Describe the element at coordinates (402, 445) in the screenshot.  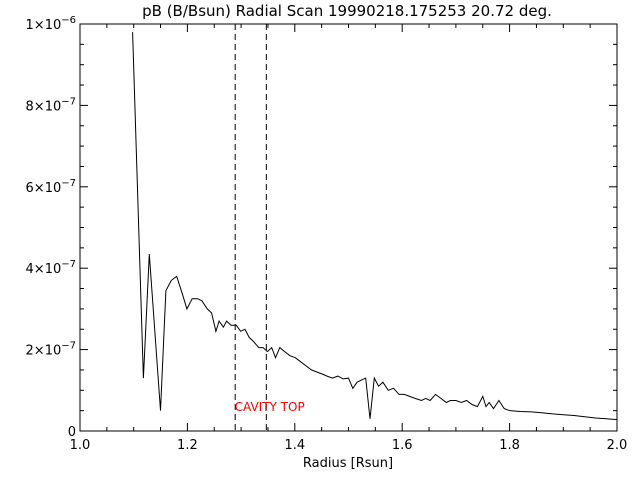
I see `x-tick-label: 1.6` at that location.